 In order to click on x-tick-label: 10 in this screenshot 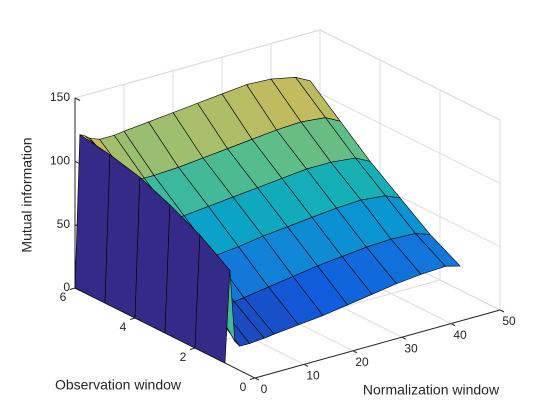, I will do `click(313, 376)`.